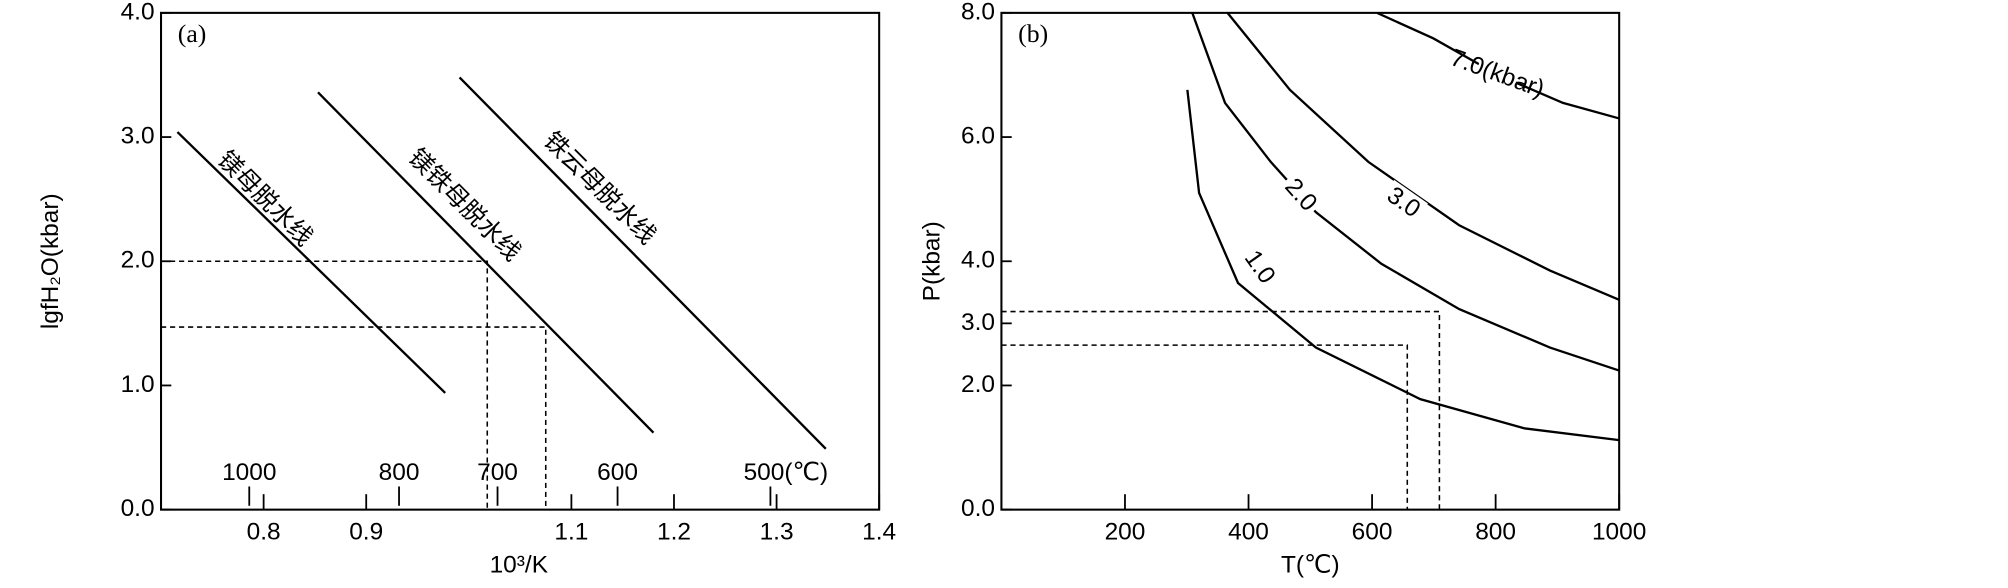 The height and width of the screenshot is (588, 2008). I want to click on temperature-tick-label: 800, so click(399, 472).